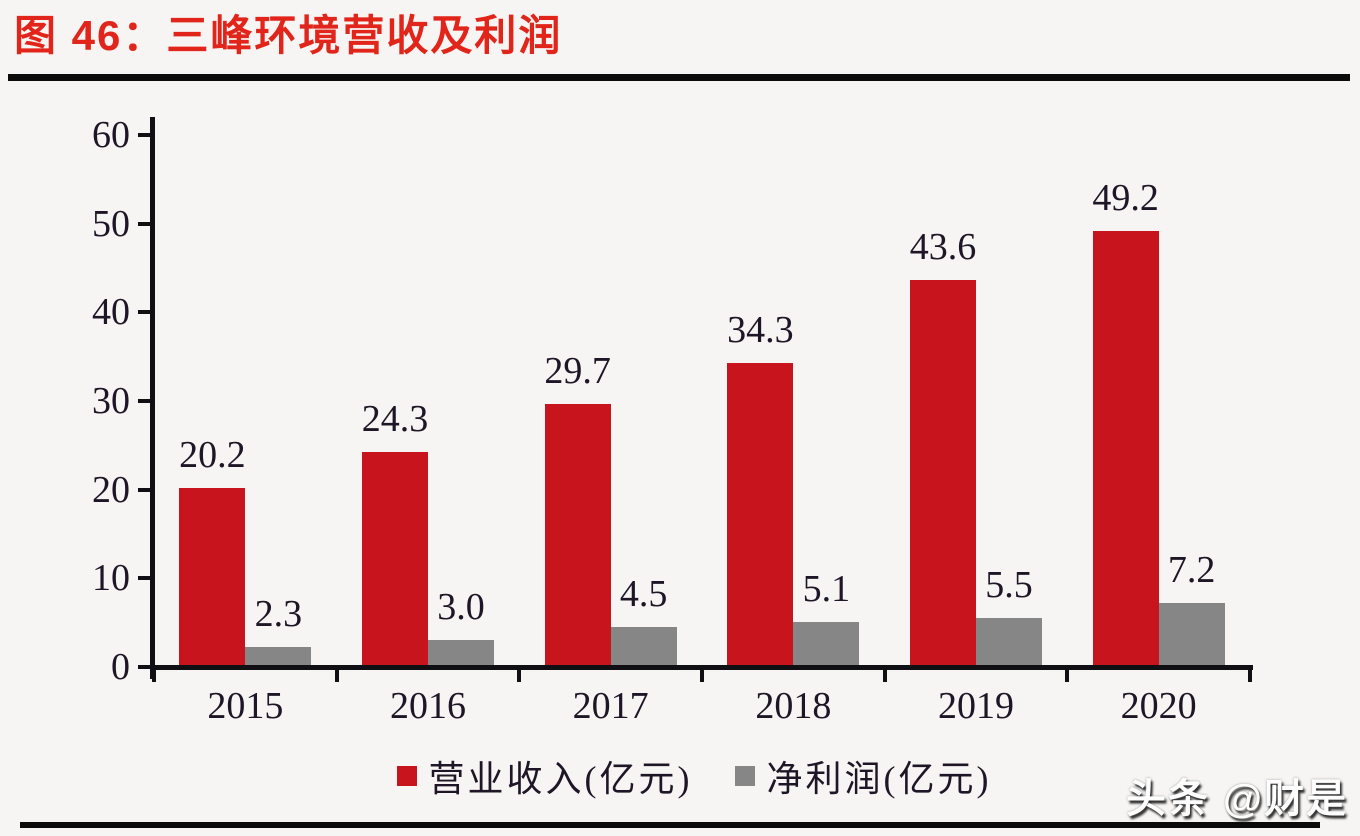 This screenshot has height=836, width=1360. What do you see at coordinates (643, 594) in the screenshot?
I see `value-label-profit-2017: 4.5` at bounding box center [643, 594].